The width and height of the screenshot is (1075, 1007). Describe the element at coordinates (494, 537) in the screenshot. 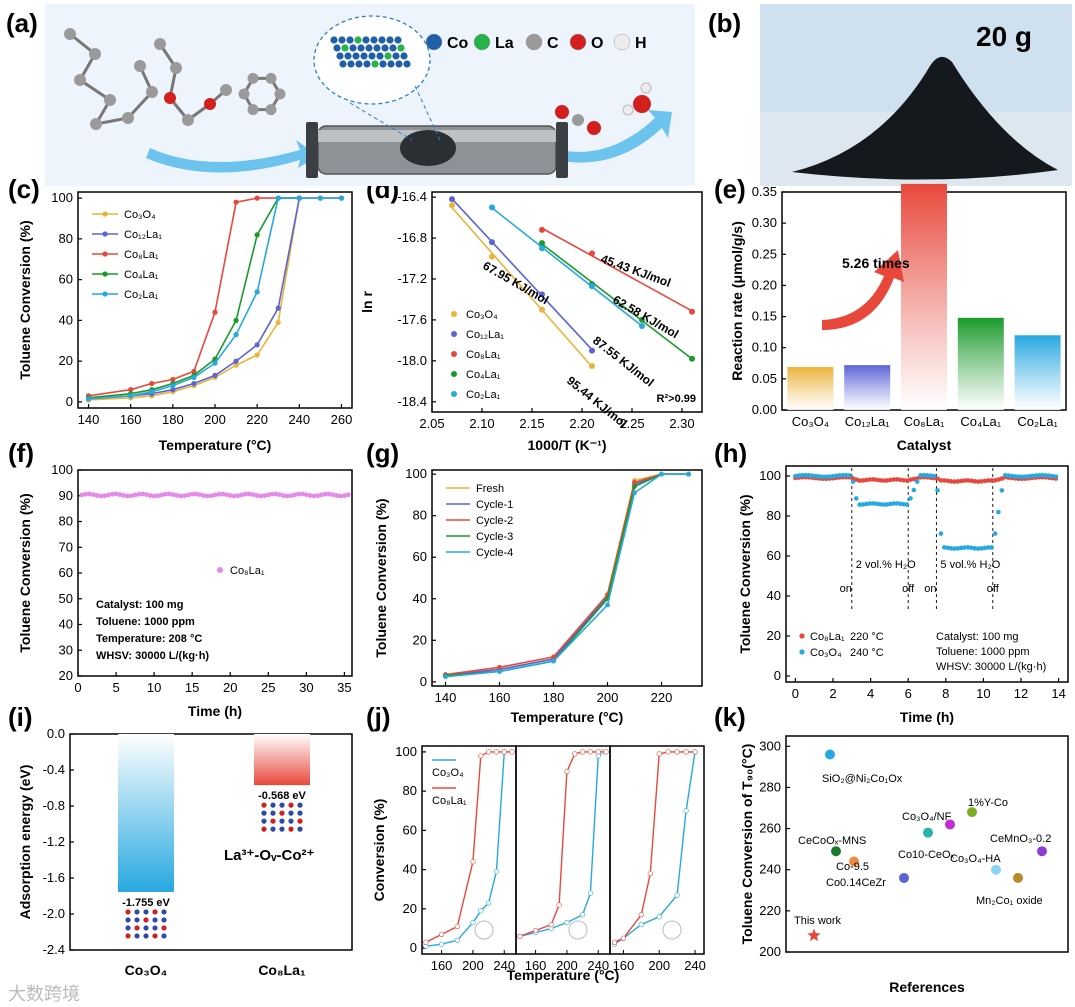

I see `legend-label: Cycle-3` at that location.